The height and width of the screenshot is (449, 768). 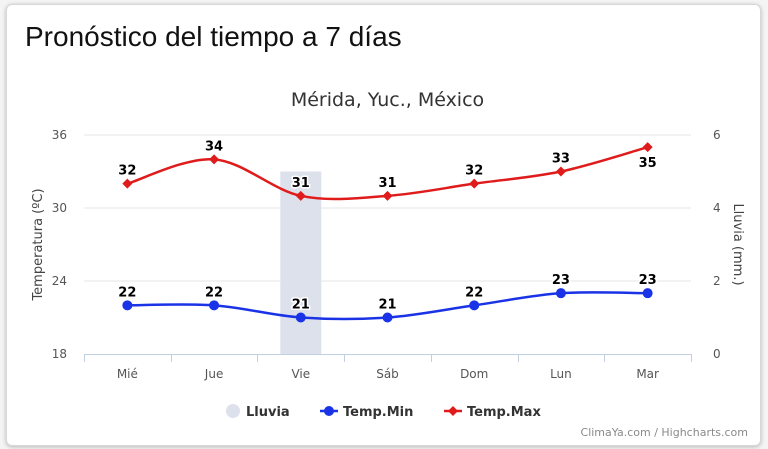 I want to click on widget-title: Pronóstico del tiempo a 7 días, so click(x=213, y=36).